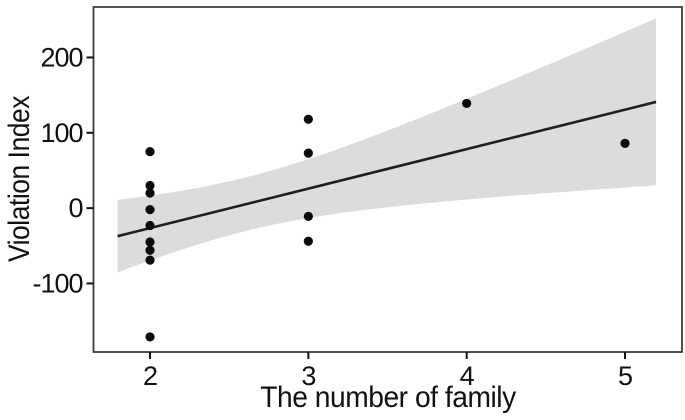  What do you see at coordinates (57, 283) in the screenshot?
I see `y-tick-label: -100` at bounding box center [57, 283].